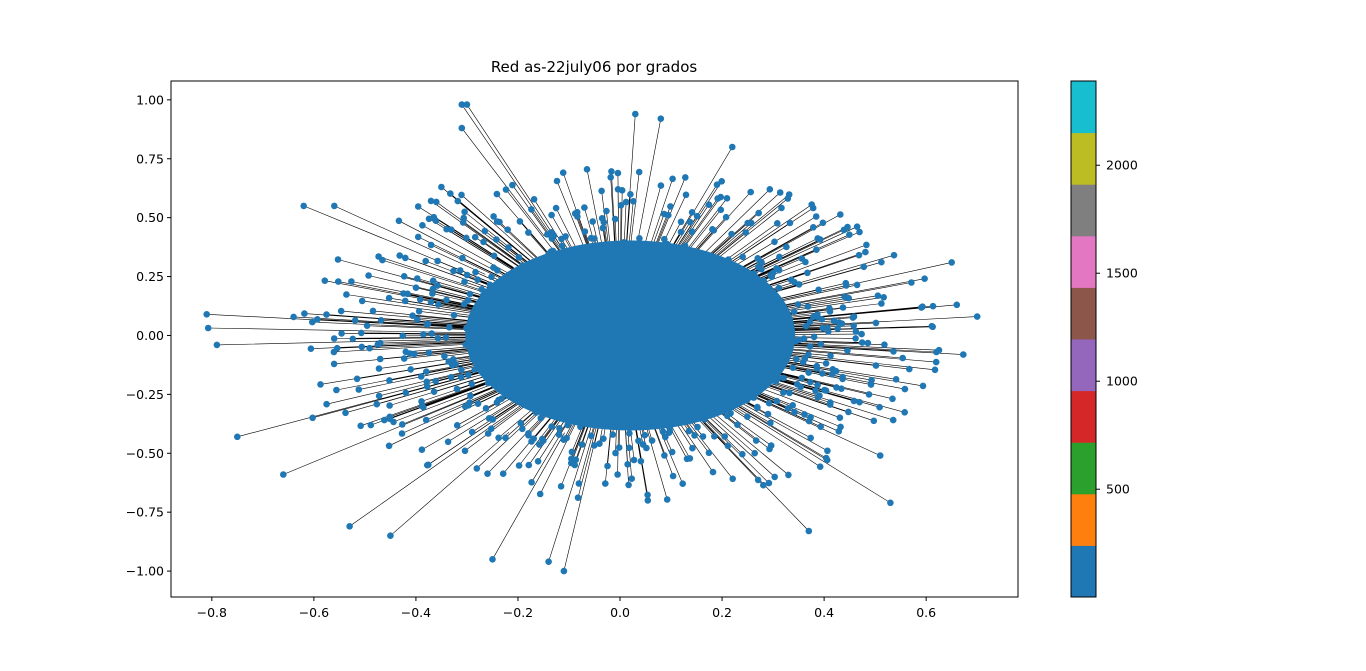 The image size is (1366, 671). What do you see at coordinates (212, 612) in the screenshot?
I see `x-tick-label: −0.8` at bounding box center [212, 612].